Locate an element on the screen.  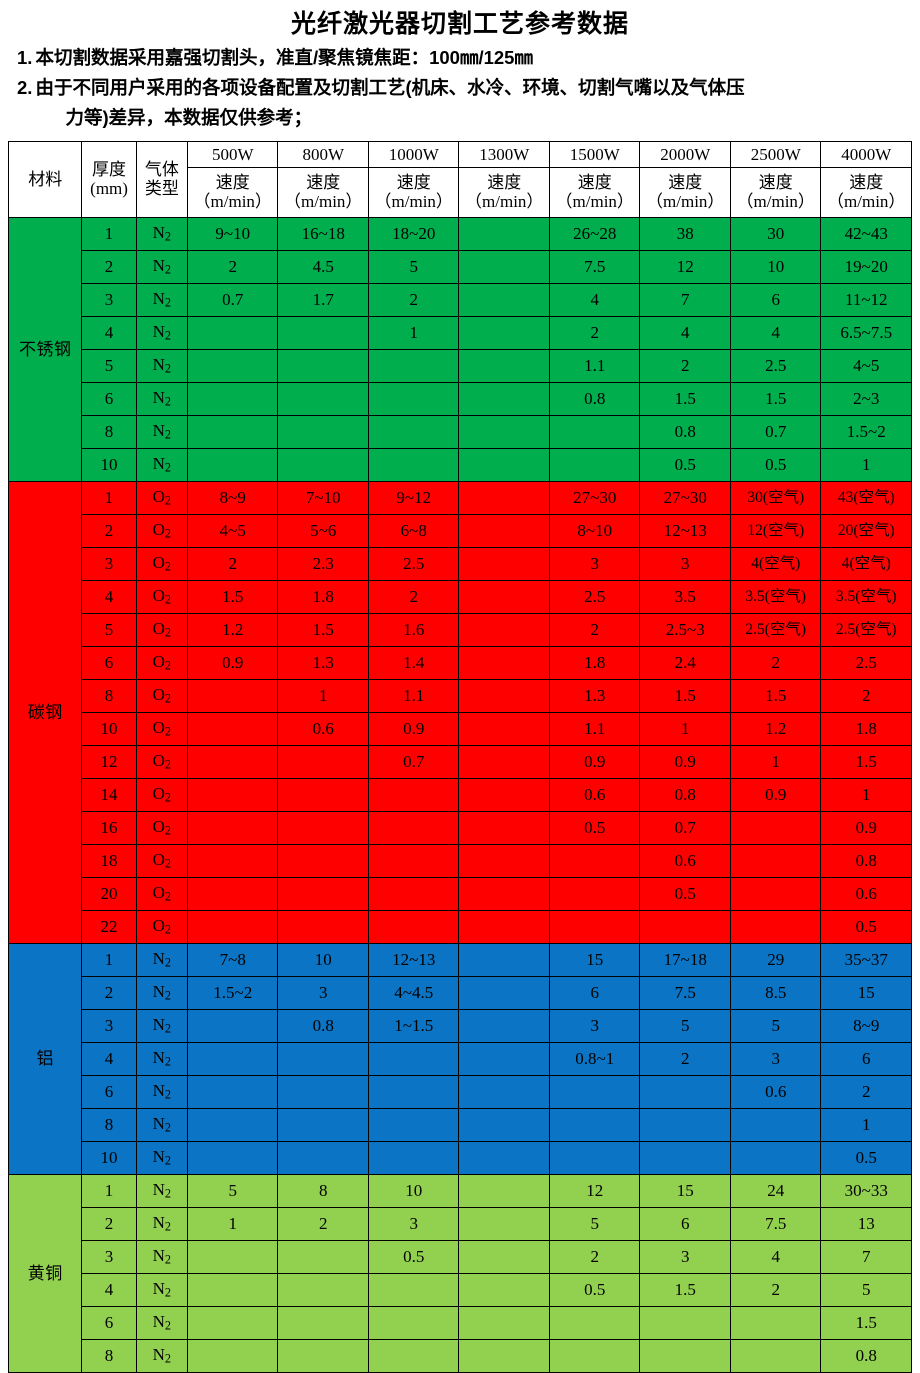
material-cell: 黄铜 is located at coordinates (45, 1273).